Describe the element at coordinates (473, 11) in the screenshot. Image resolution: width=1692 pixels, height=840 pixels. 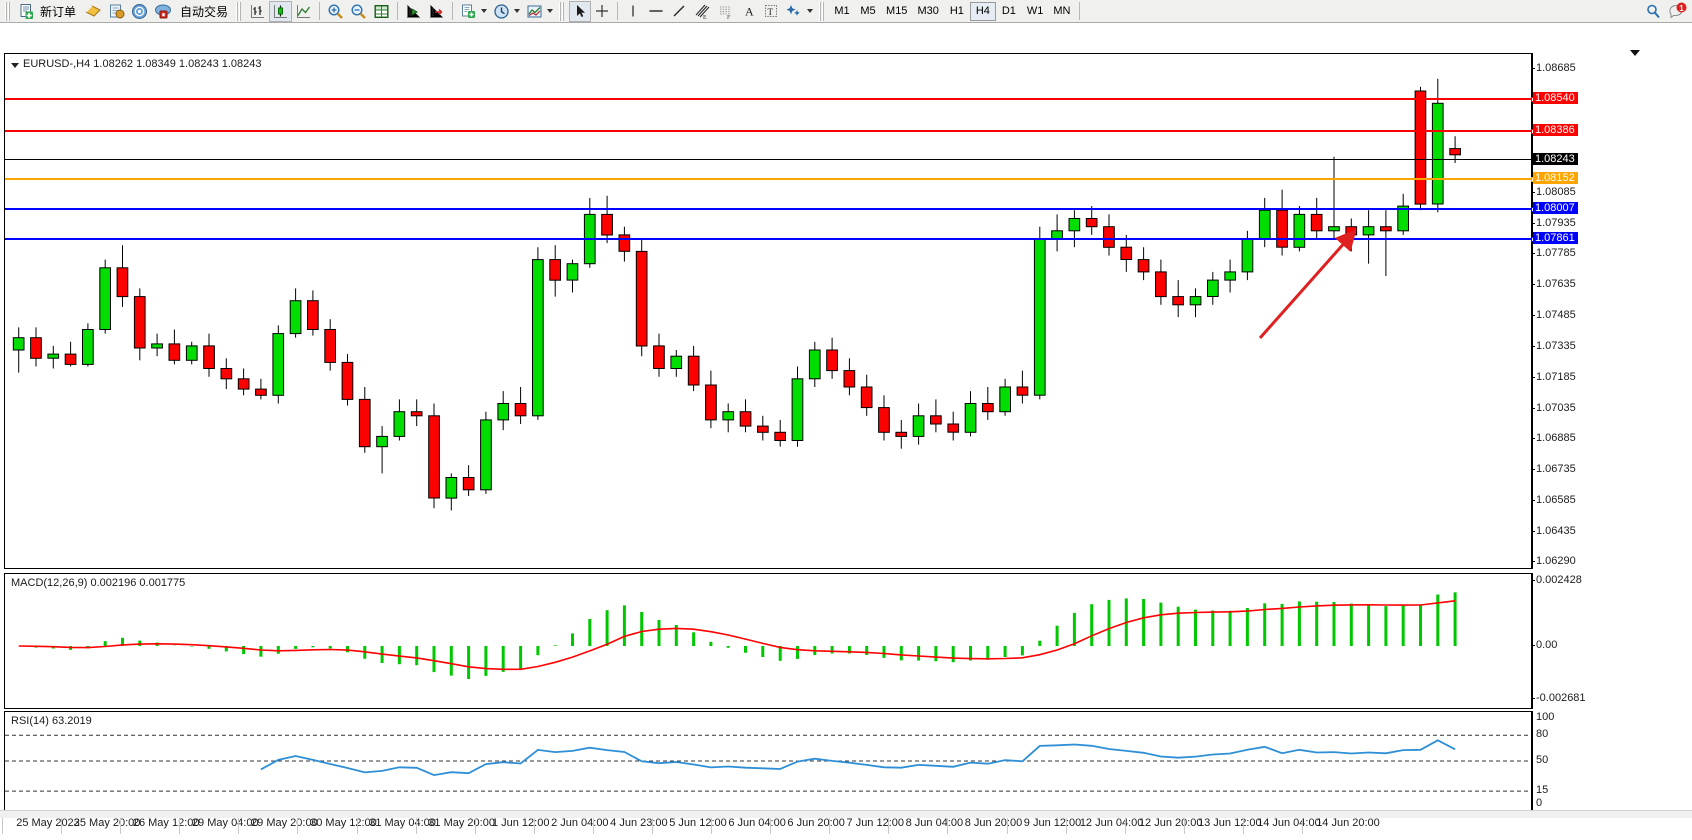
I see `templates-icon` at that location.